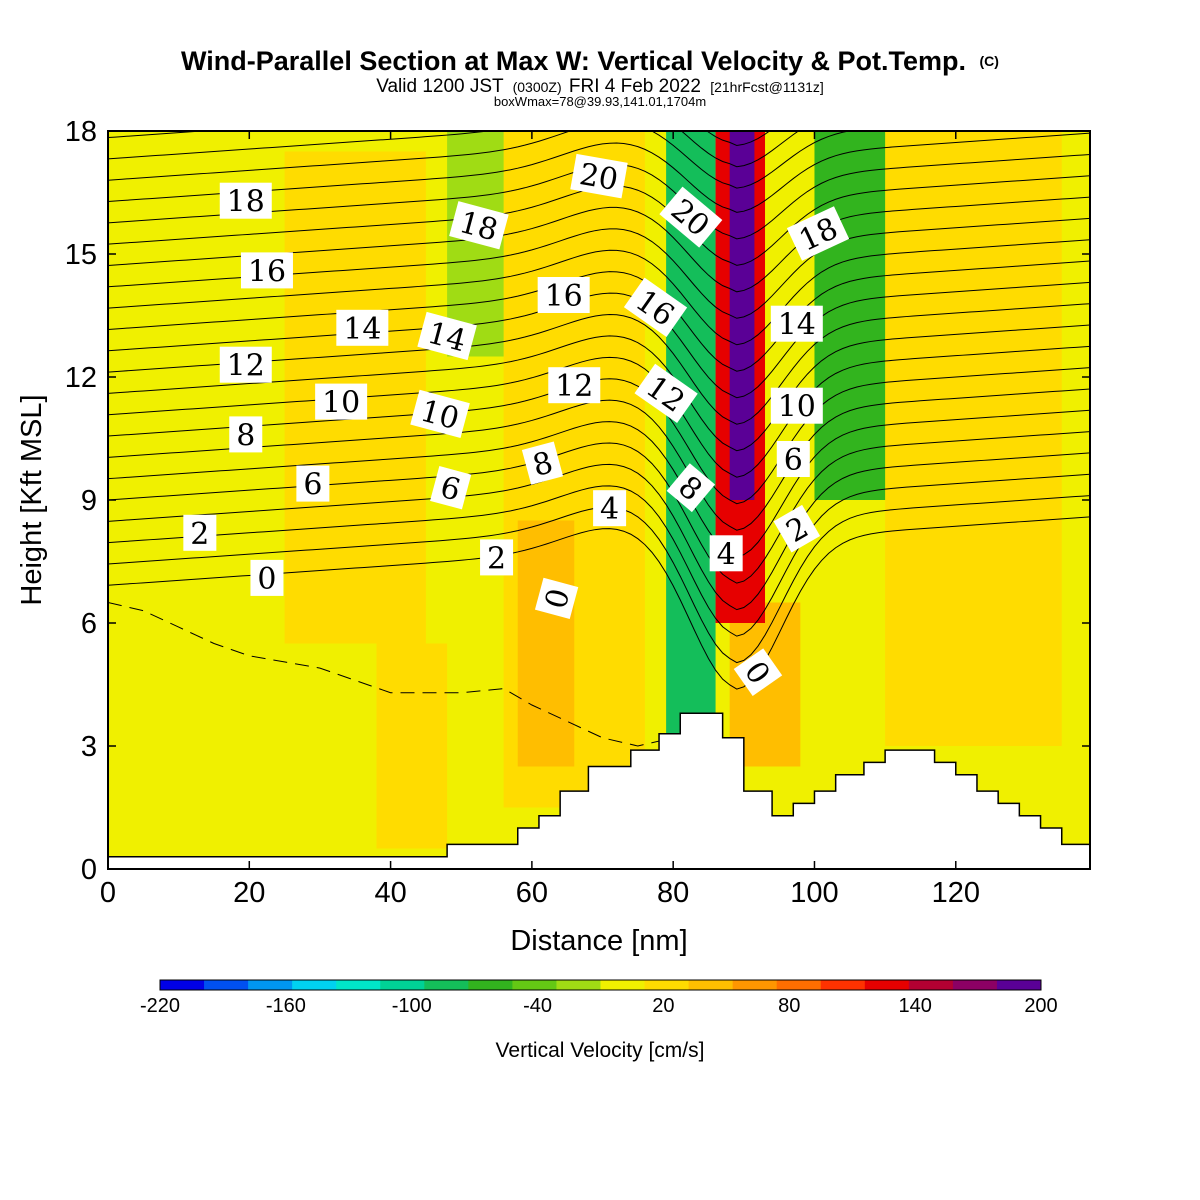  Describe the element at coordinates (914, 1006) in the screenshot. I see `colorbar-tick-label: 140` at that location.